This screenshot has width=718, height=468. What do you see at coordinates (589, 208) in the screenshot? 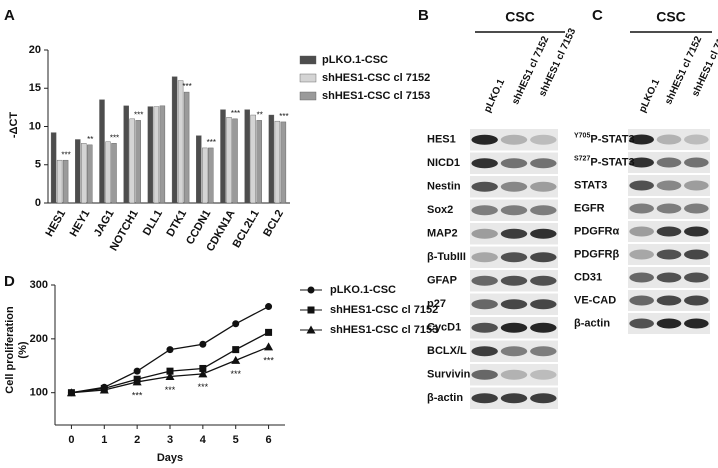
I see `row-label: EGFR` at bounding box center [589, 208].